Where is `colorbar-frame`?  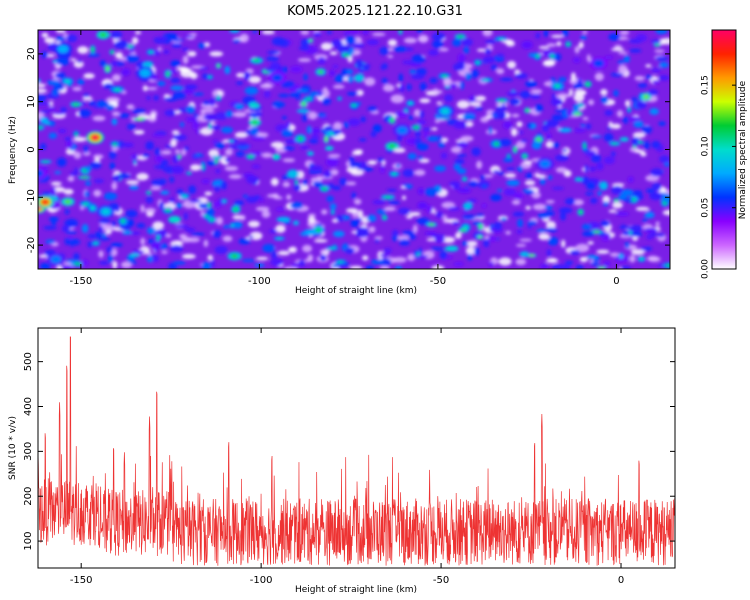
colorbar-frame is located at coordinates (724, 149).